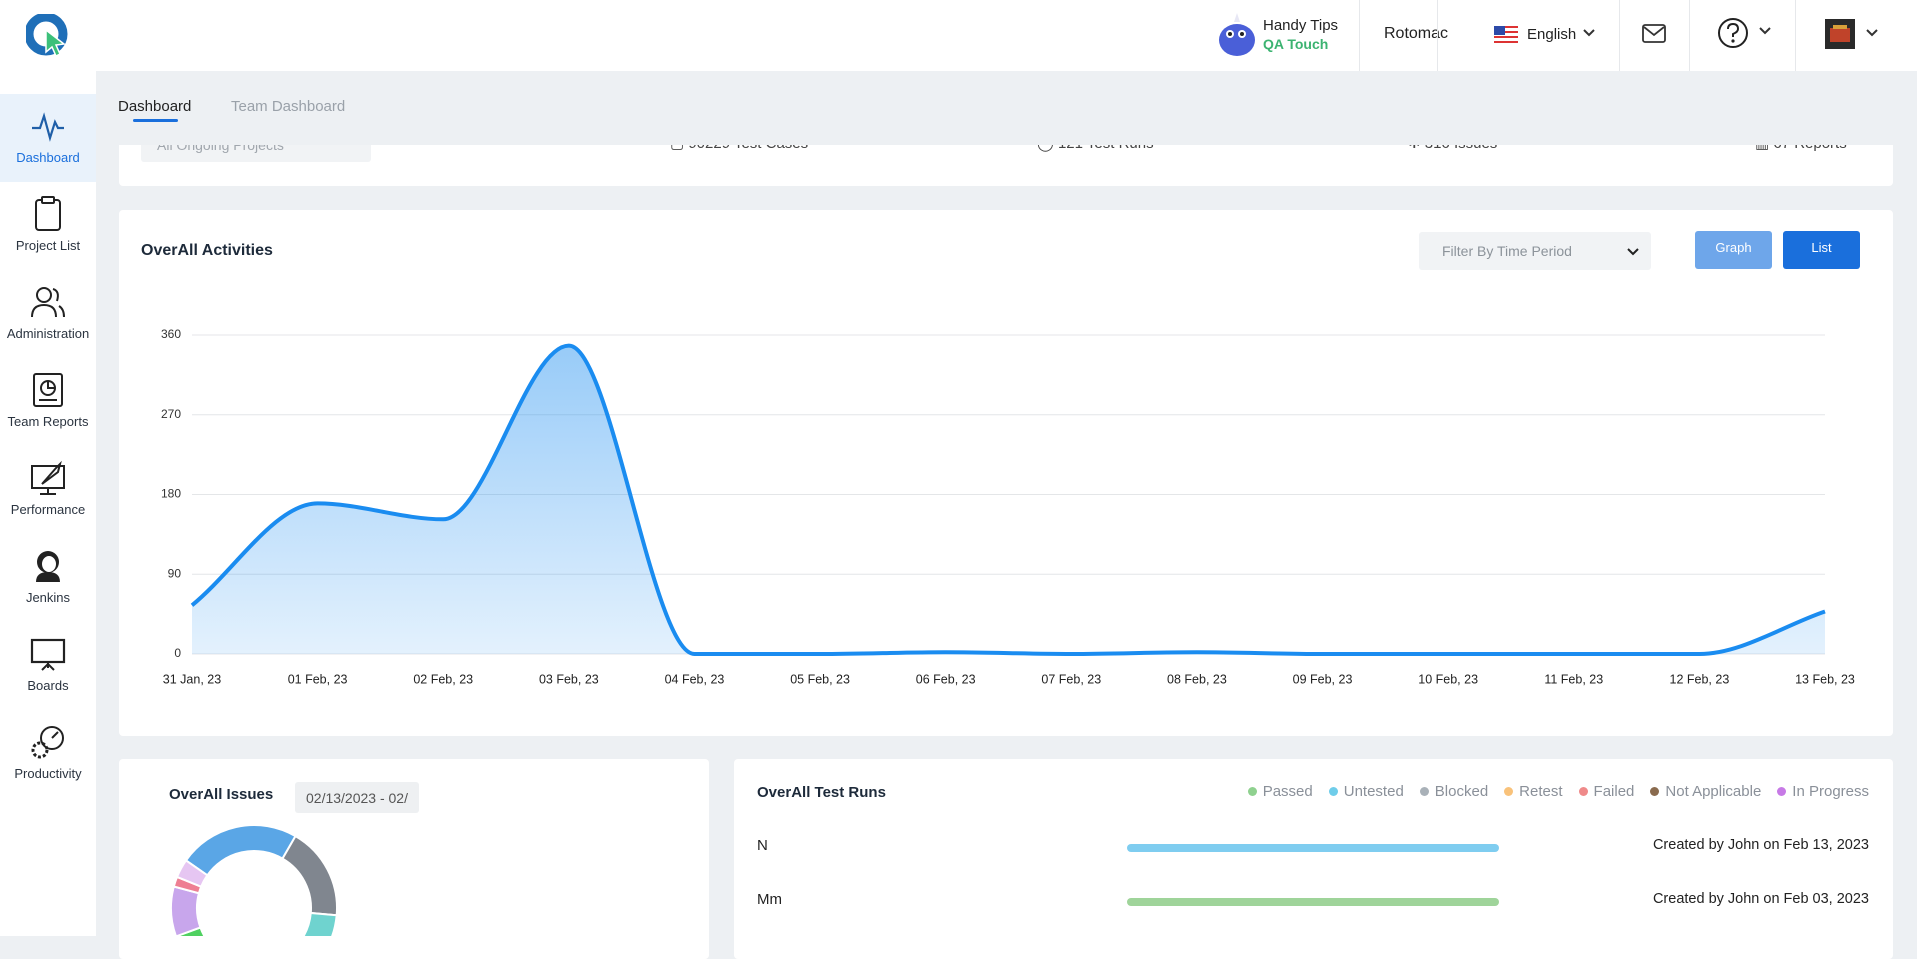 This screenshot has height=959, width=1917. Describe the element at coordinates (1461, 791) in the screenshot. I see `legend-label: Blocked` at that location.